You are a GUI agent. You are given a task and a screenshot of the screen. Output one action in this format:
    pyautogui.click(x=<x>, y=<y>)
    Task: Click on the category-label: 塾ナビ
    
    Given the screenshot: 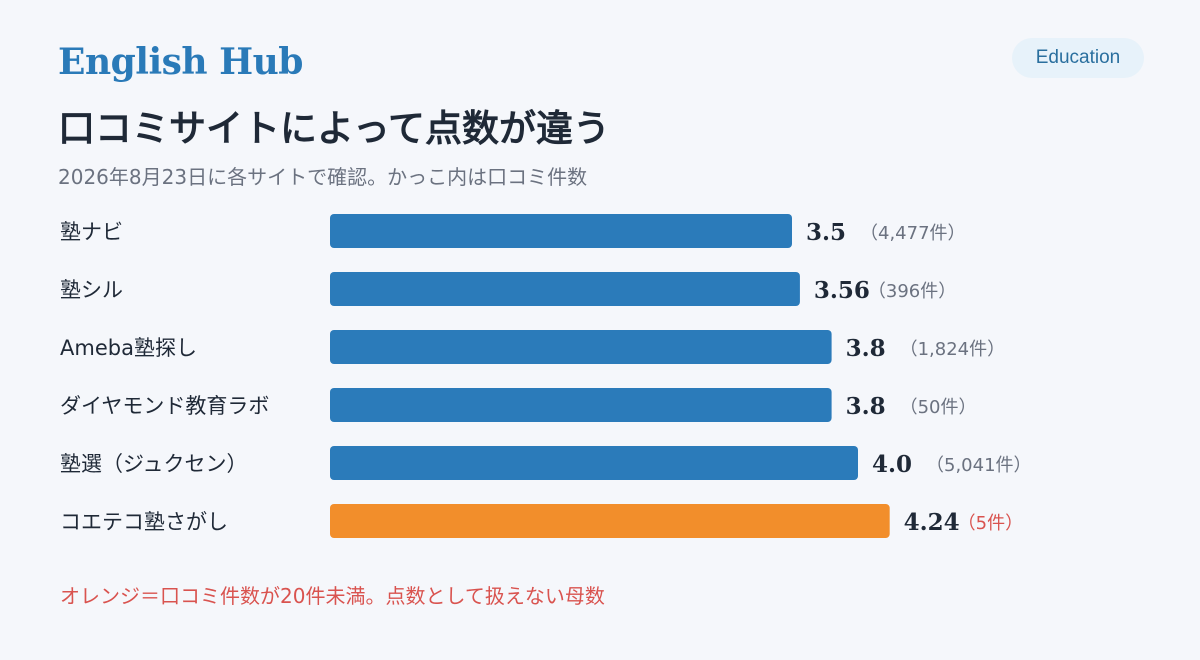 What is the action you would take?
    pyautogui.click(x=91, y=232)
    